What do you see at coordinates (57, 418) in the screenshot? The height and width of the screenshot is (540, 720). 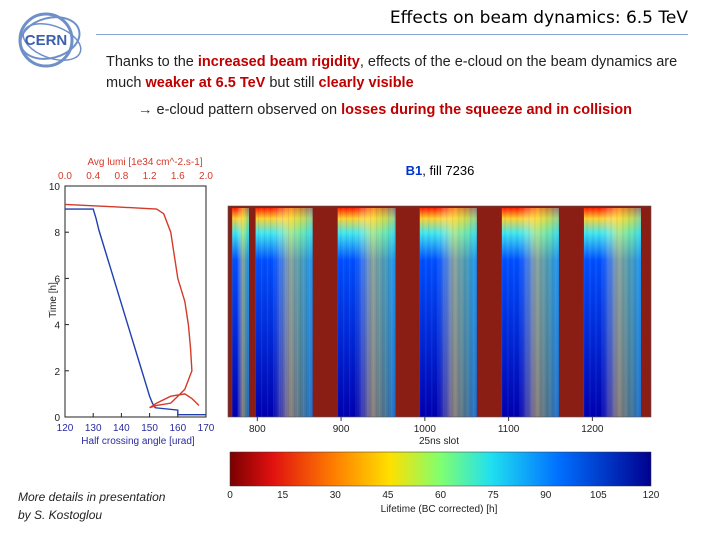 I see `y-tick-label: 0` at bounding box center [57, 418].